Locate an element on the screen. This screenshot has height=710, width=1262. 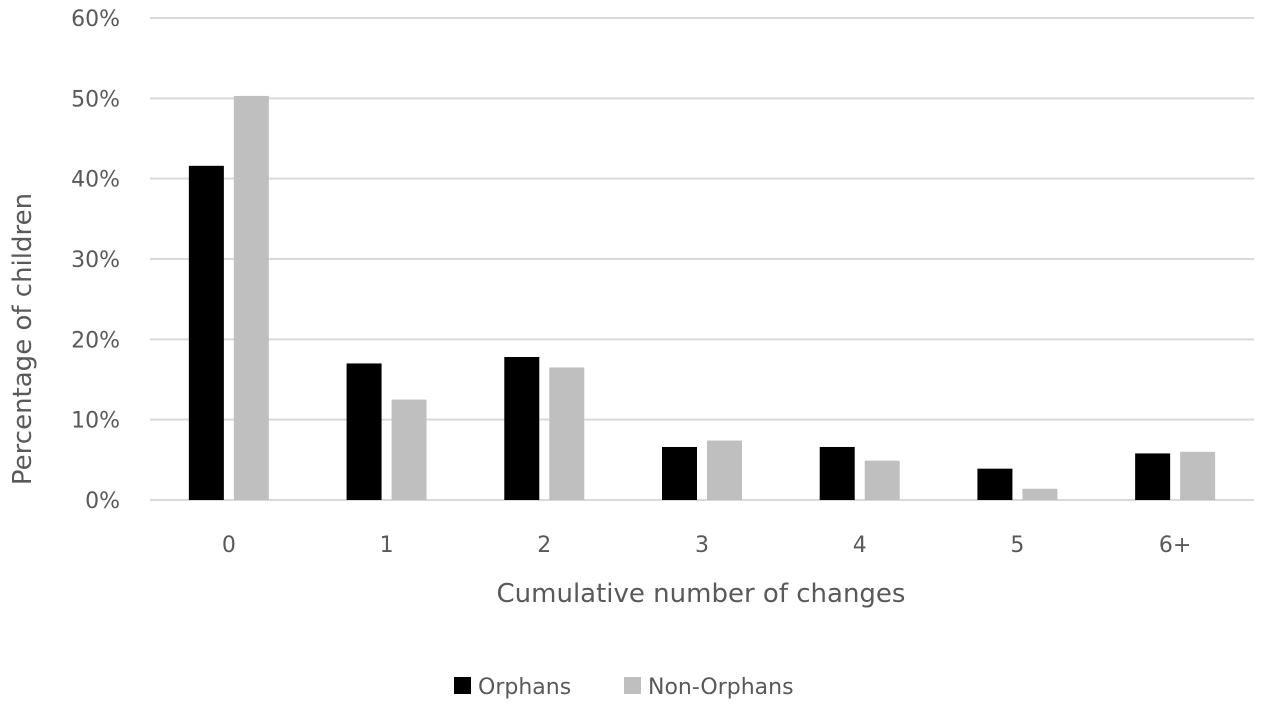
x-category-label: 2 is located at coordinates (544, 545).